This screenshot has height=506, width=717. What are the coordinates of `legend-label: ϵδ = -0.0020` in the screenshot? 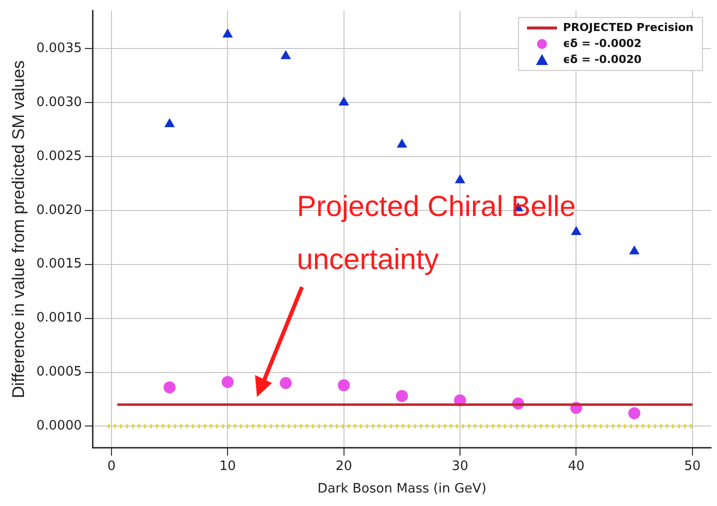 It's located at (602, 59).